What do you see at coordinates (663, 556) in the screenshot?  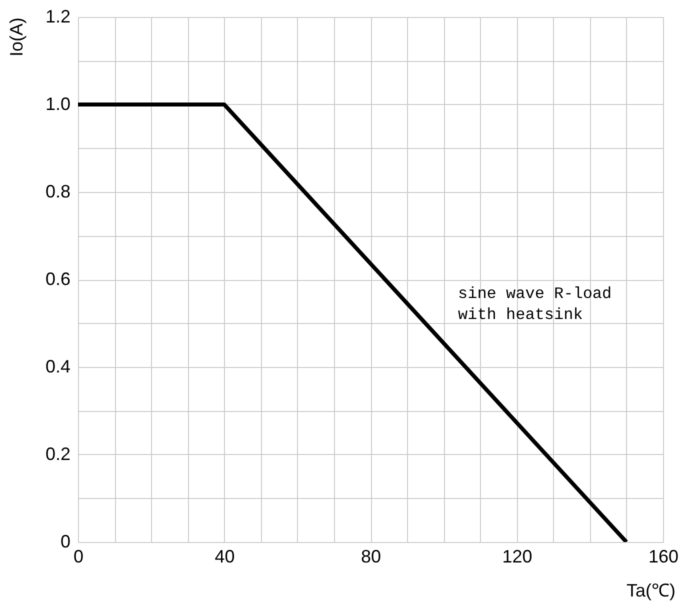 I see `x-tick-label: 160` at bounding box center [663, 556].